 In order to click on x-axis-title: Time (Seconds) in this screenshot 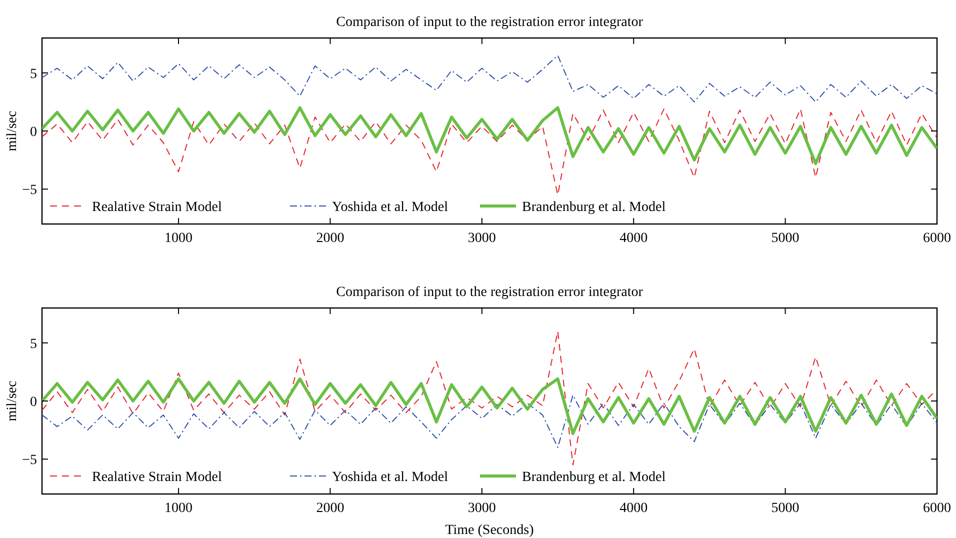, I will do `click(489, 530)`.